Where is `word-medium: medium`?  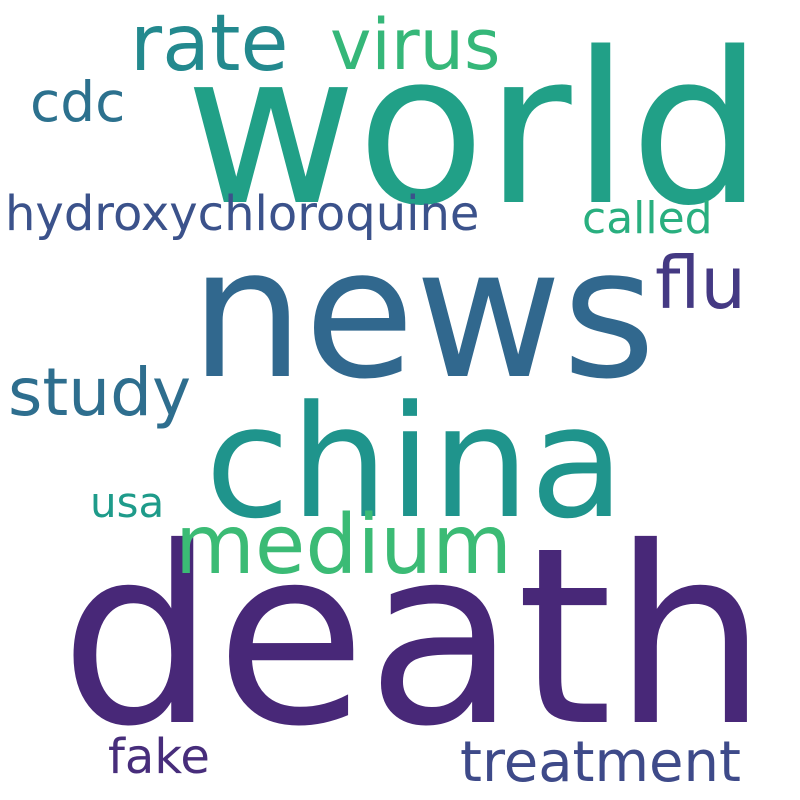 word-medium: medium is located at coordinates (344, 545).